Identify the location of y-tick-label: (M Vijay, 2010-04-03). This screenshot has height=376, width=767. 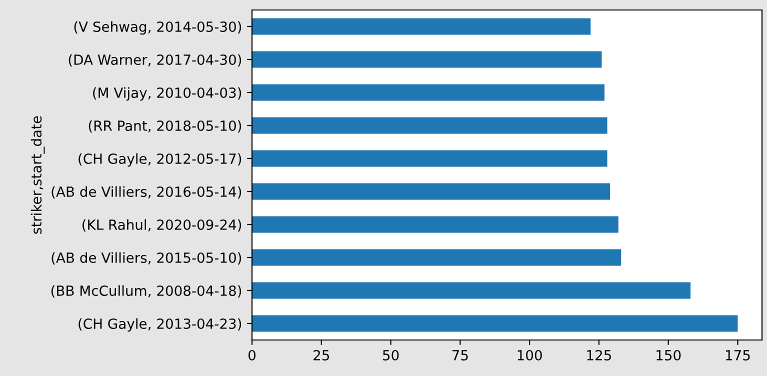
(167, 94).